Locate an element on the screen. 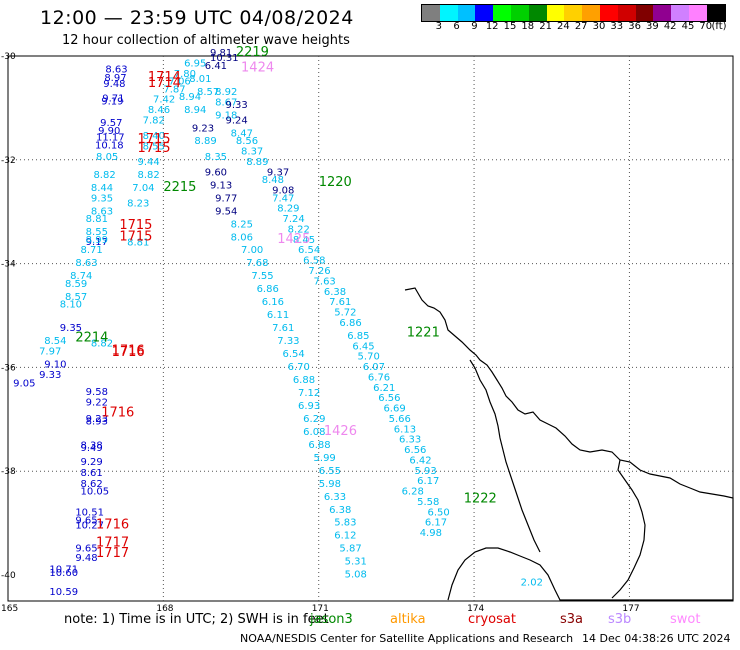 This screenshot has height=650, width=740. wave-height-value: 9.48 is located at coordinates (114, 84).